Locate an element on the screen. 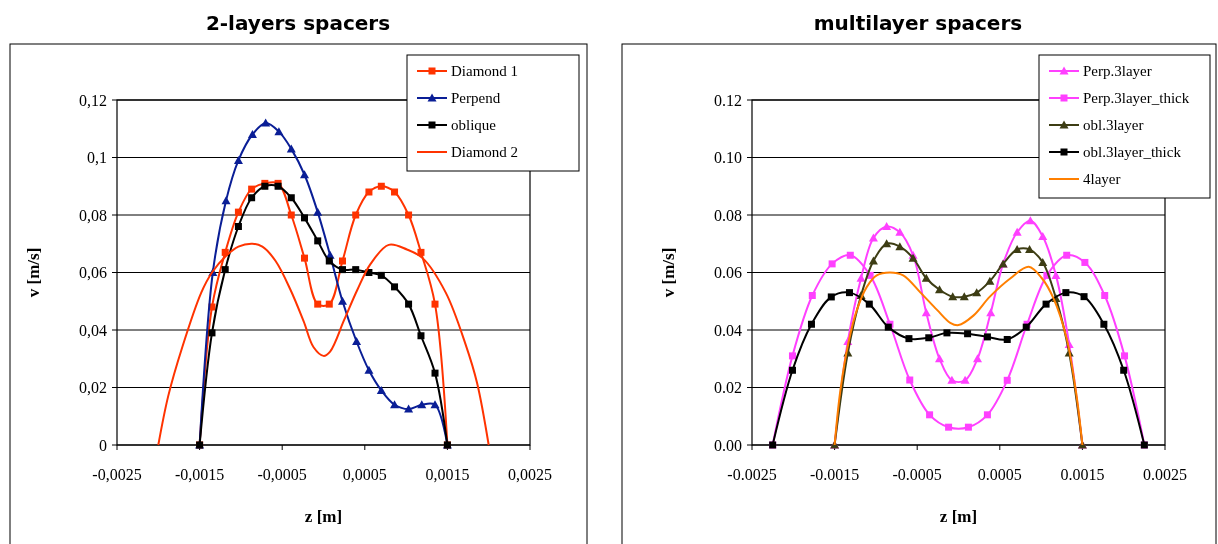  x-tick-label: 0.0005 is located at coordinates (999, 474).